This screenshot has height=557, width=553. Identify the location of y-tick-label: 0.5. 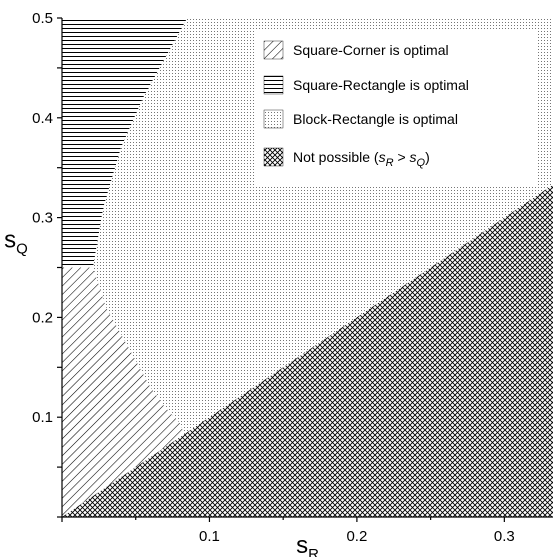
(42, 18).